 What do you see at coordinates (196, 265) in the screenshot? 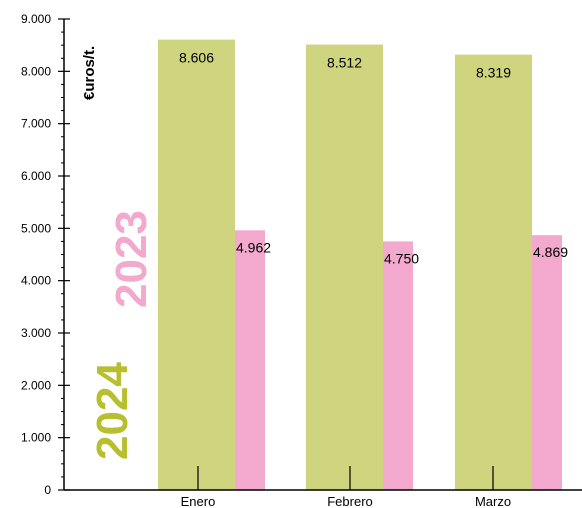
I see `bar-2024-enero` at bounding box center [196, 265].